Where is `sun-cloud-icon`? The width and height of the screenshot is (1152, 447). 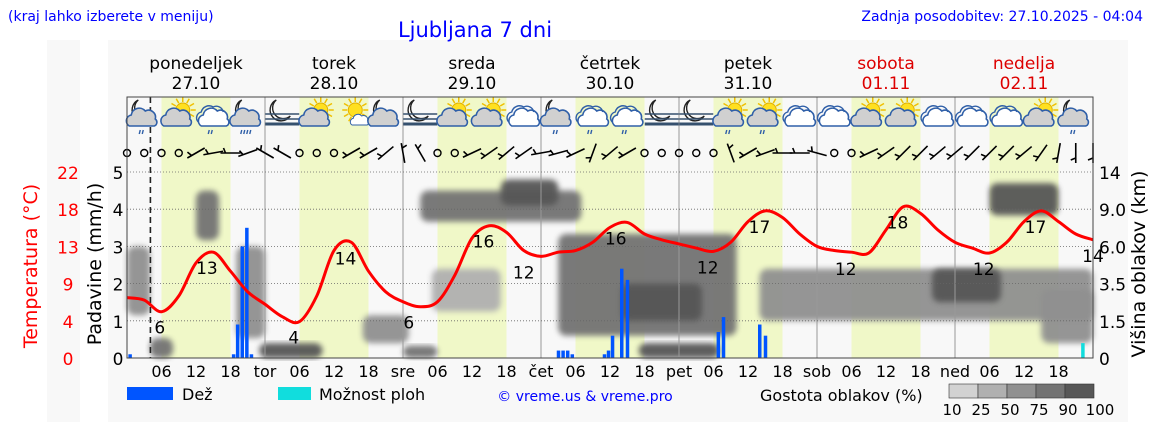
sun-cloud-icon is located at coordinates (316, 112).